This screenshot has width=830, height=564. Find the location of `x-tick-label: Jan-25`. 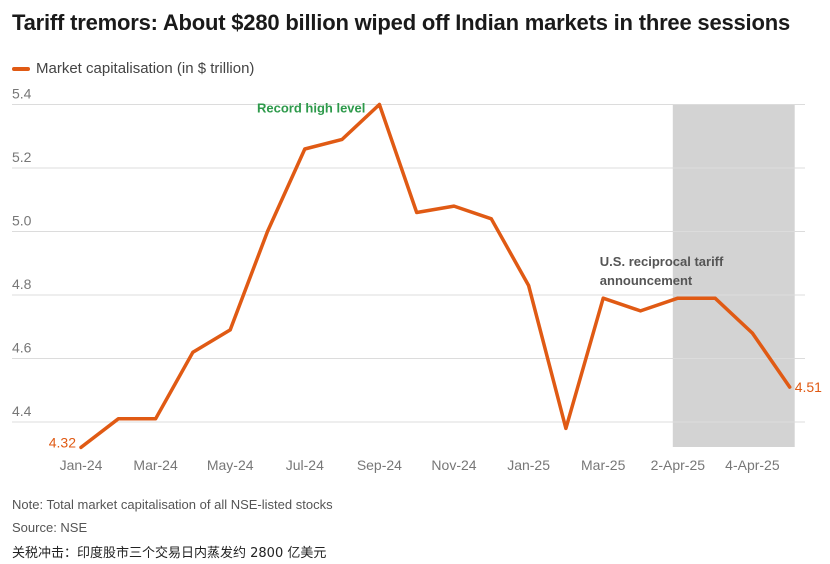

x-tick-label: Jan-25 is located at coordinates (528, 465).